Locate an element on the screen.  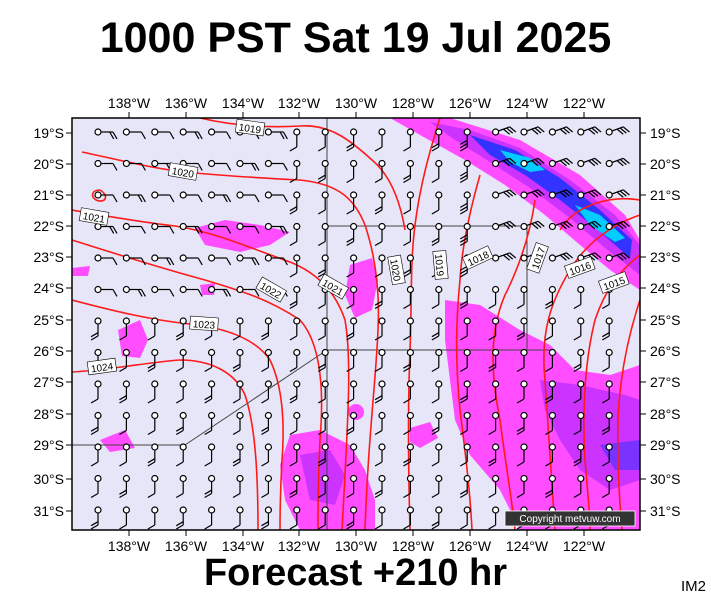
lon-label: 130°W is located at coordinates (356, 546).